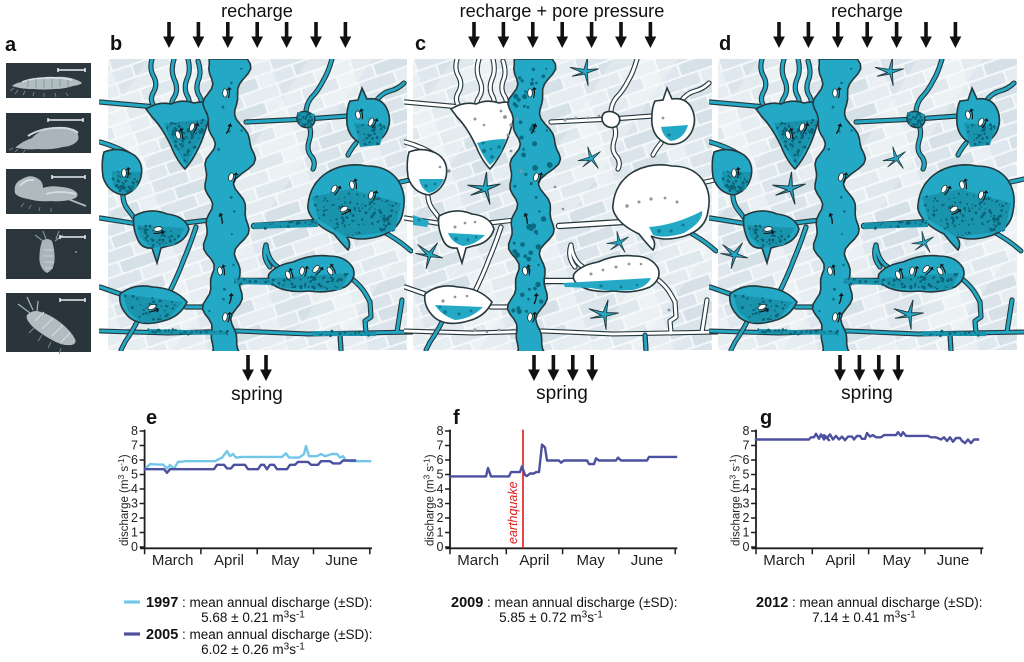 The height and width of the screenshot is (662, 1024). What do you see at coordinates (134, 504) in the screenshot?
I see `svg-text: 3` at bounding box center [134, 504].